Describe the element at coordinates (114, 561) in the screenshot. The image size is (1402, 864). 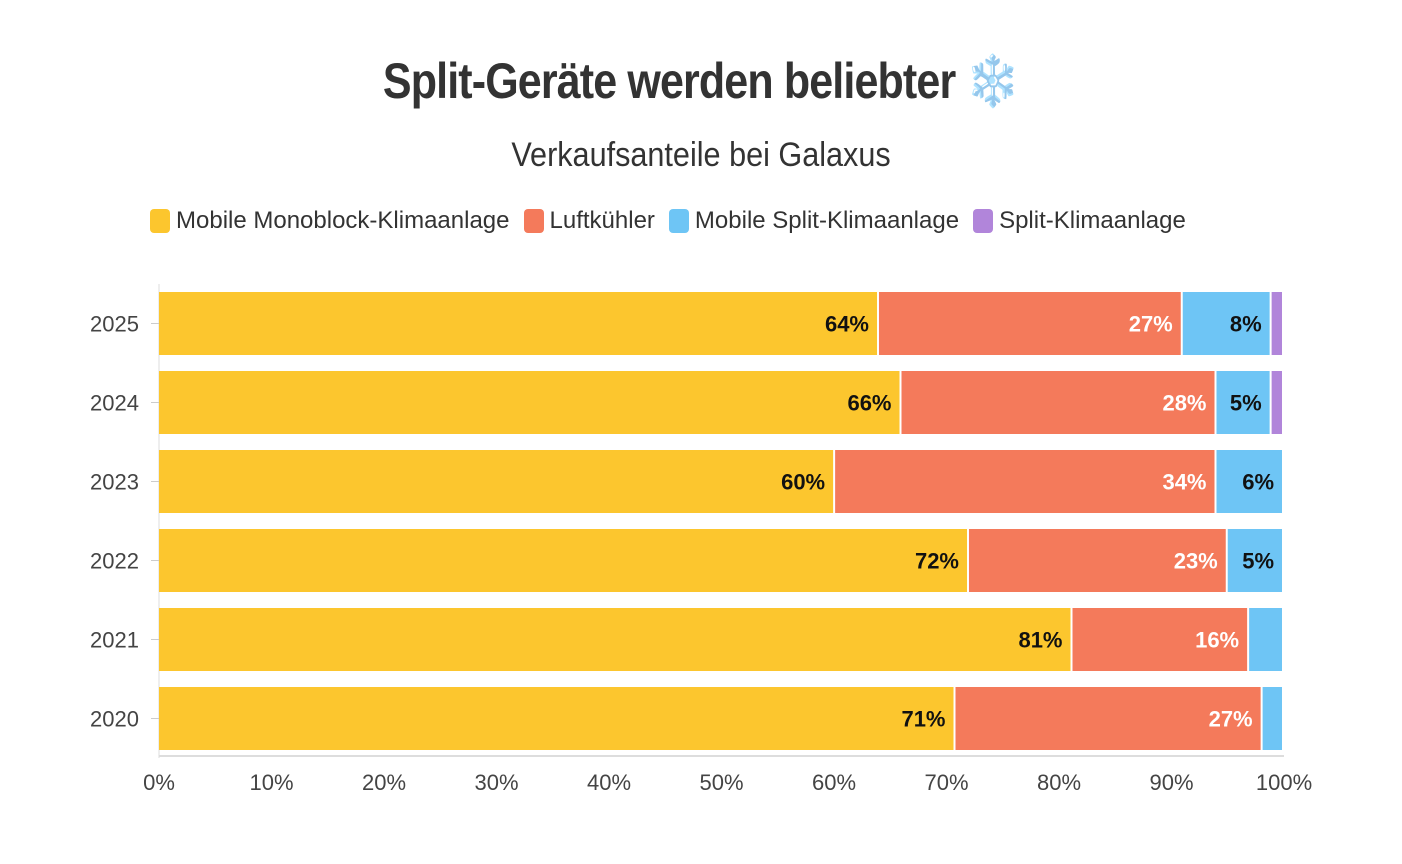
I see `y-tick-label: 2022` at that location.